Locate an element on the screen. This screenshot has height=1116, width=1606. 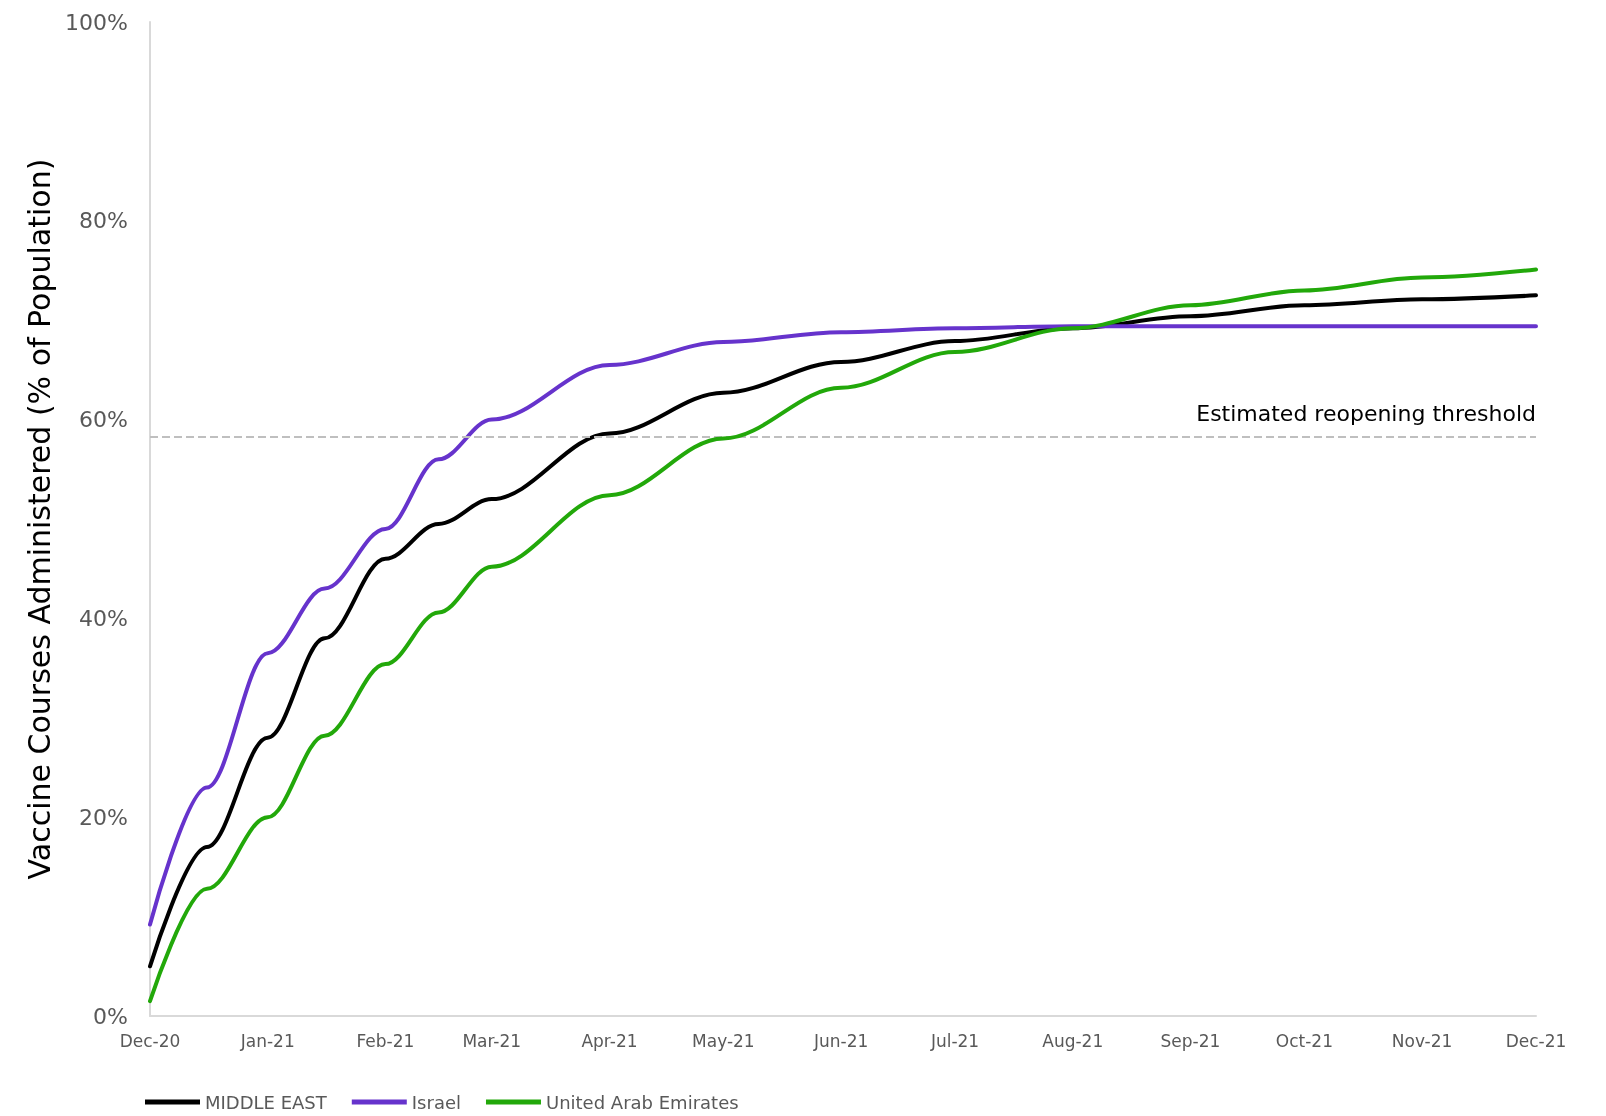
x-tick-label: Jun-21 is located at coordinates (840, 1040).